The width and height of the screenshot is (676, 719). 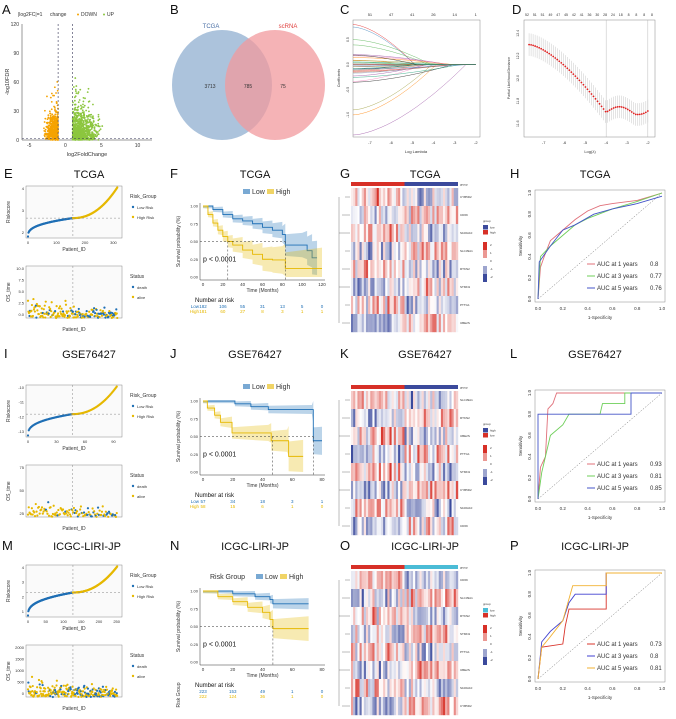 I want to click on top-tick-label: 18, so click(x=621, y=15).